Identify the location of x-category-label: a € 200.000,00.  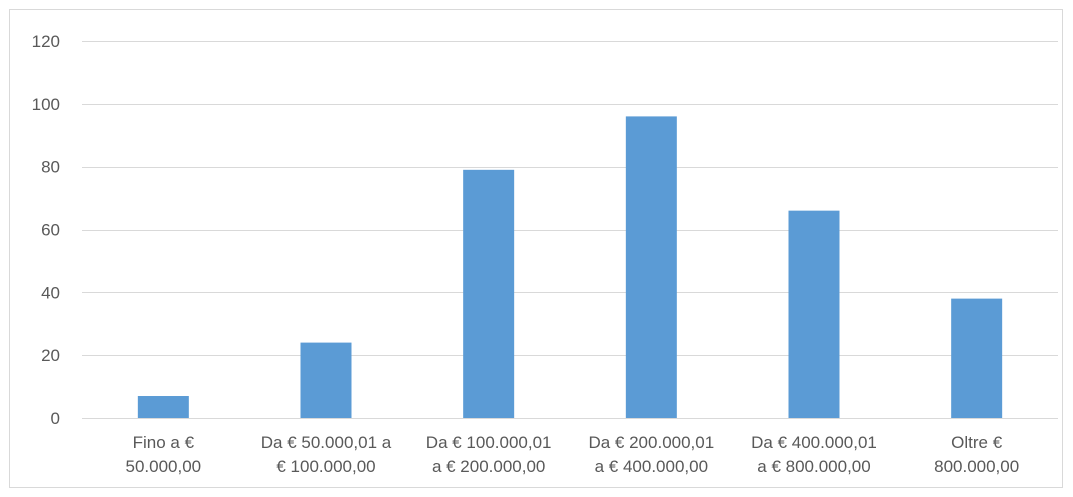
(488, 466).